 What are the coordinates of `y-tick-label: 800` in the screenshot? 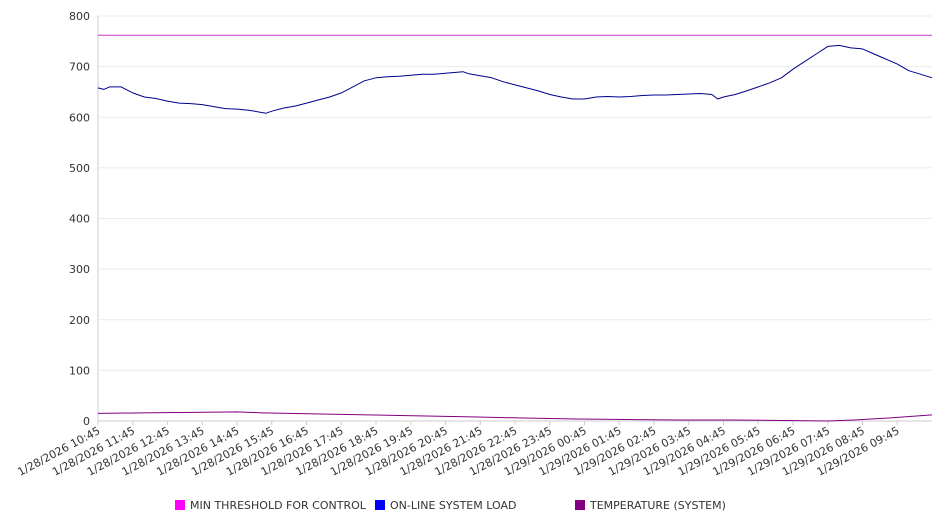 It's located at (79, 16).